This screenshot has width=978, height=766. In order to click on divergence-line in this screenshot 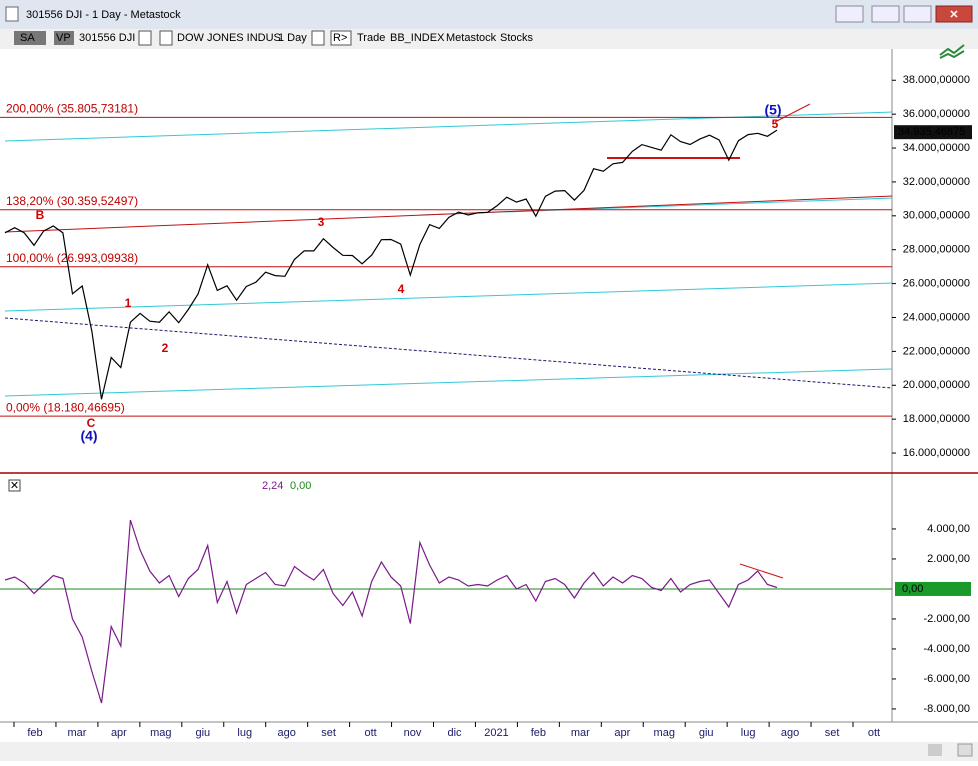, I will do `click(761, 571)`.